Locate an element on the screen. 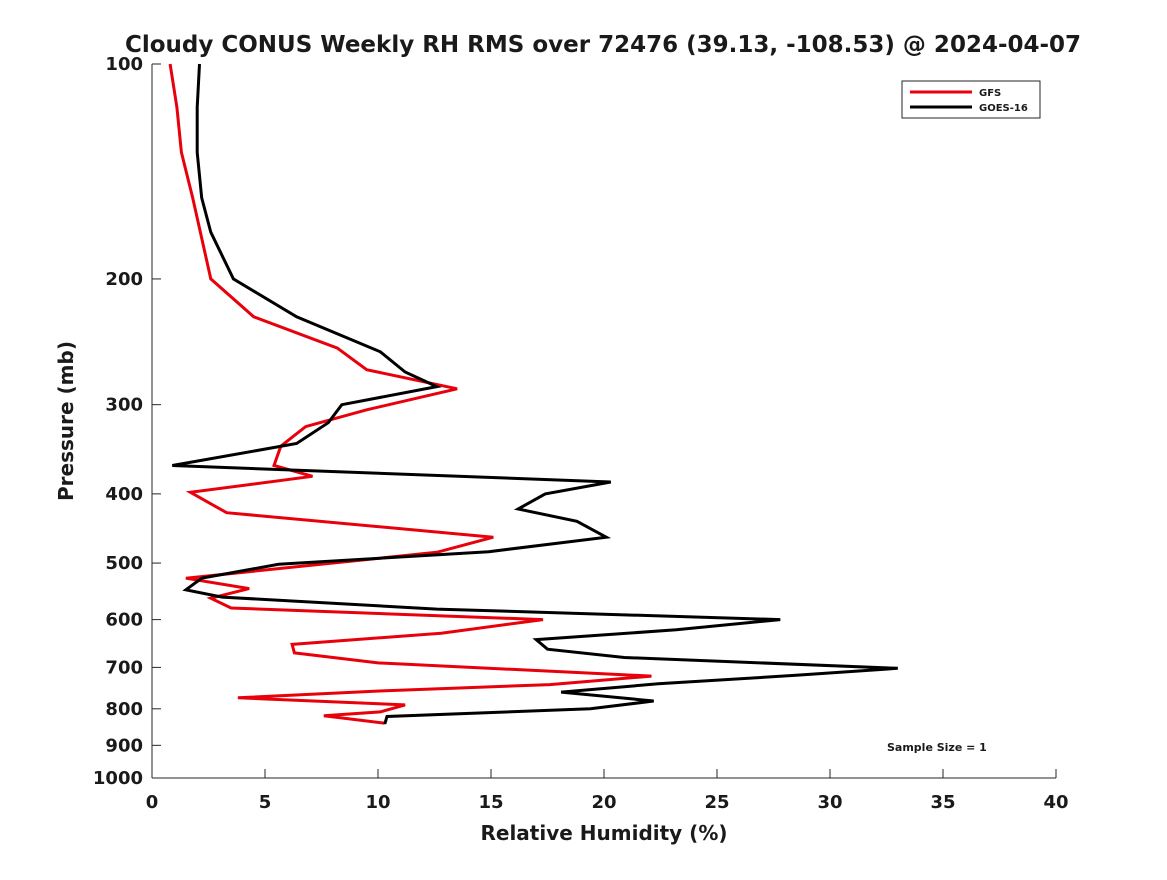 The image size is (1167, 880). legend-items: GFS GOES-16 is located at coordinates (969, 101).